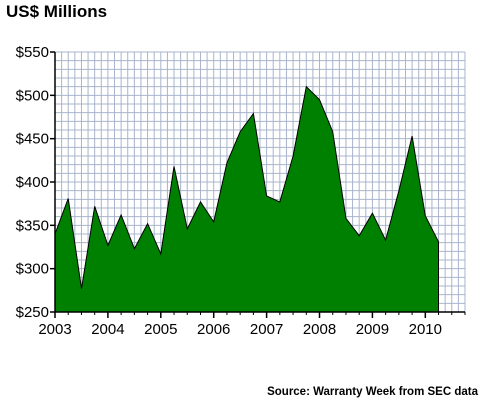  I want to click on y-tick-label: $450, so click(32, 139).